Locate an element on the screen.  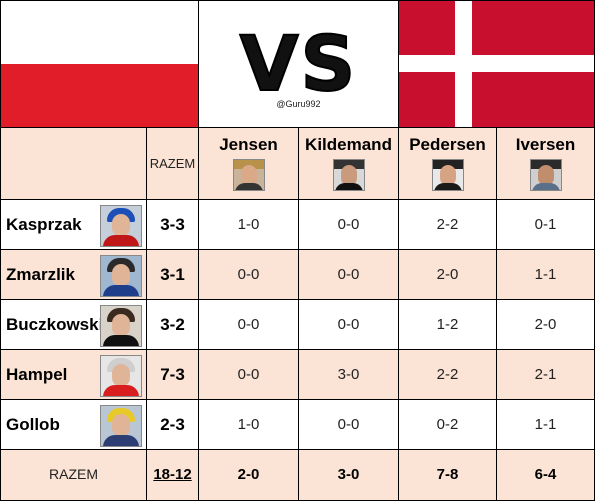
rider-name: Gollob is located at coordinates (33, 424).